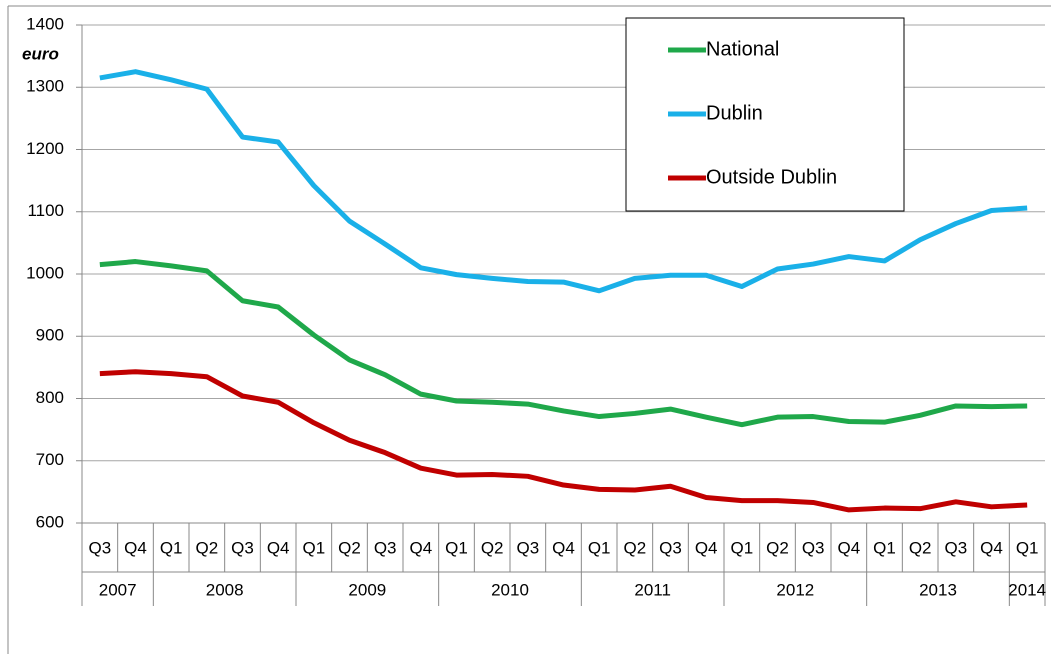 The height and width of the screenshot is (654, 1051). What do you see at coordinates (742, 49) in the screenshot?
I see `legend-label: National` at bounding box center [742, 49].